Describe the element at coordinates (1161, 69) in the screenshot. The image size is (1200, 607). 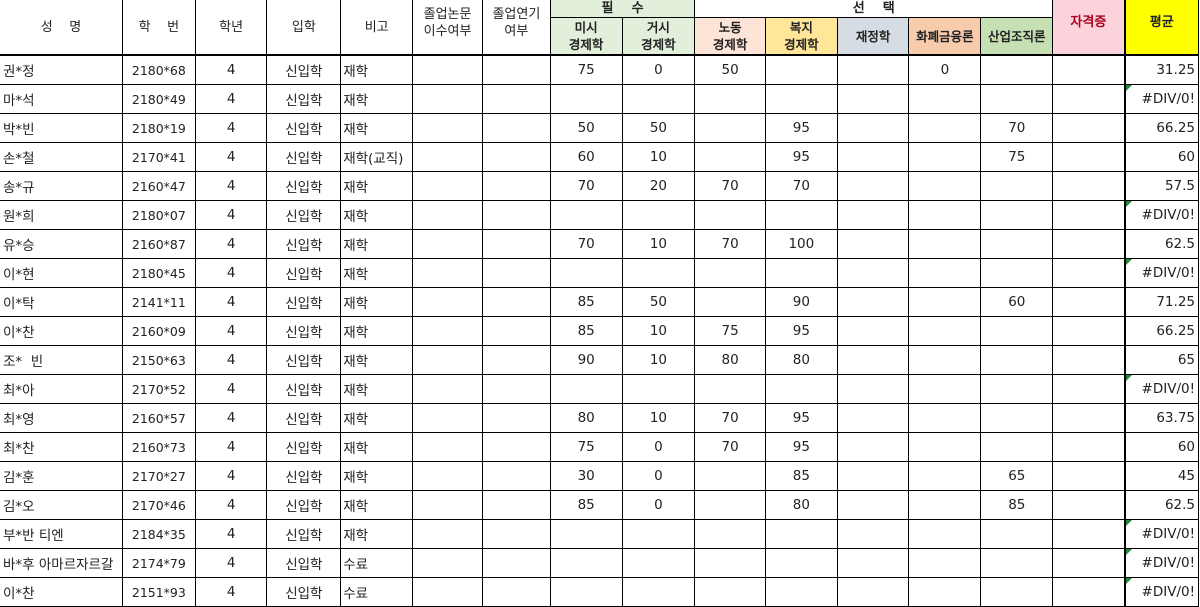
I see `cell-average: 31.25` at that location.